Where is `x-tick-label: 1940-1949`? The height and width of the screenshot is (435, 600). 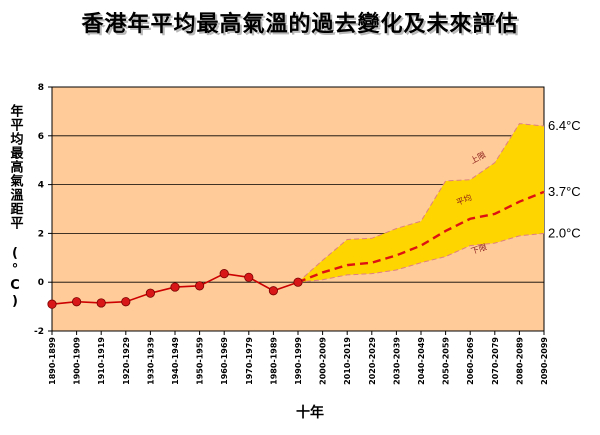
x-tick-label: 1940-1949 is located at coordinates (175, 361).